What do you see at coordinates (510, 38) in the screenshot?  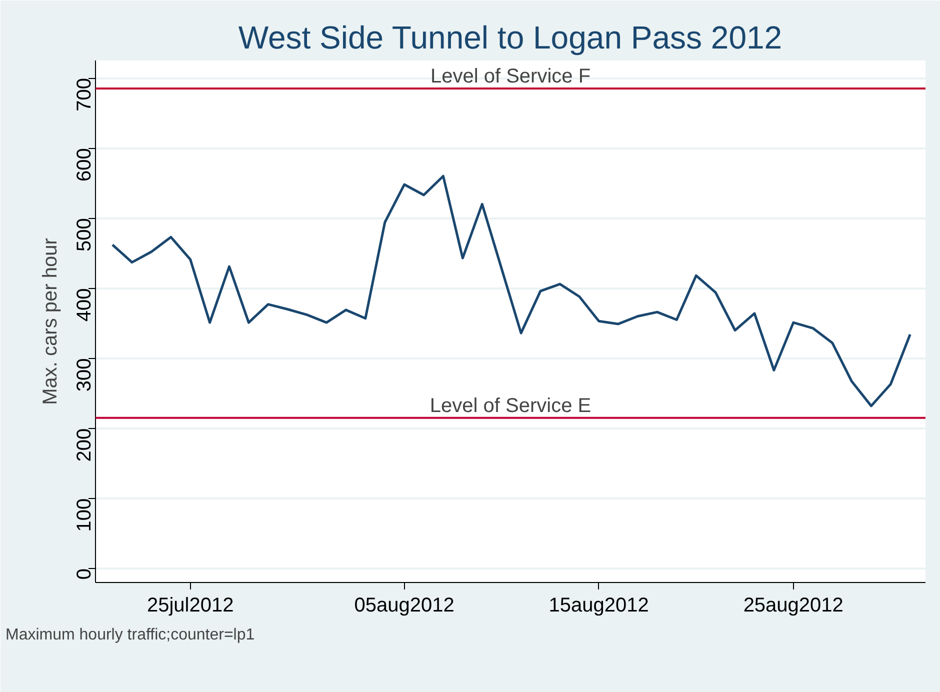 I see `chart-title: West Side Tunnel to Logan Pass 2012` at bounding box center [510, 38].